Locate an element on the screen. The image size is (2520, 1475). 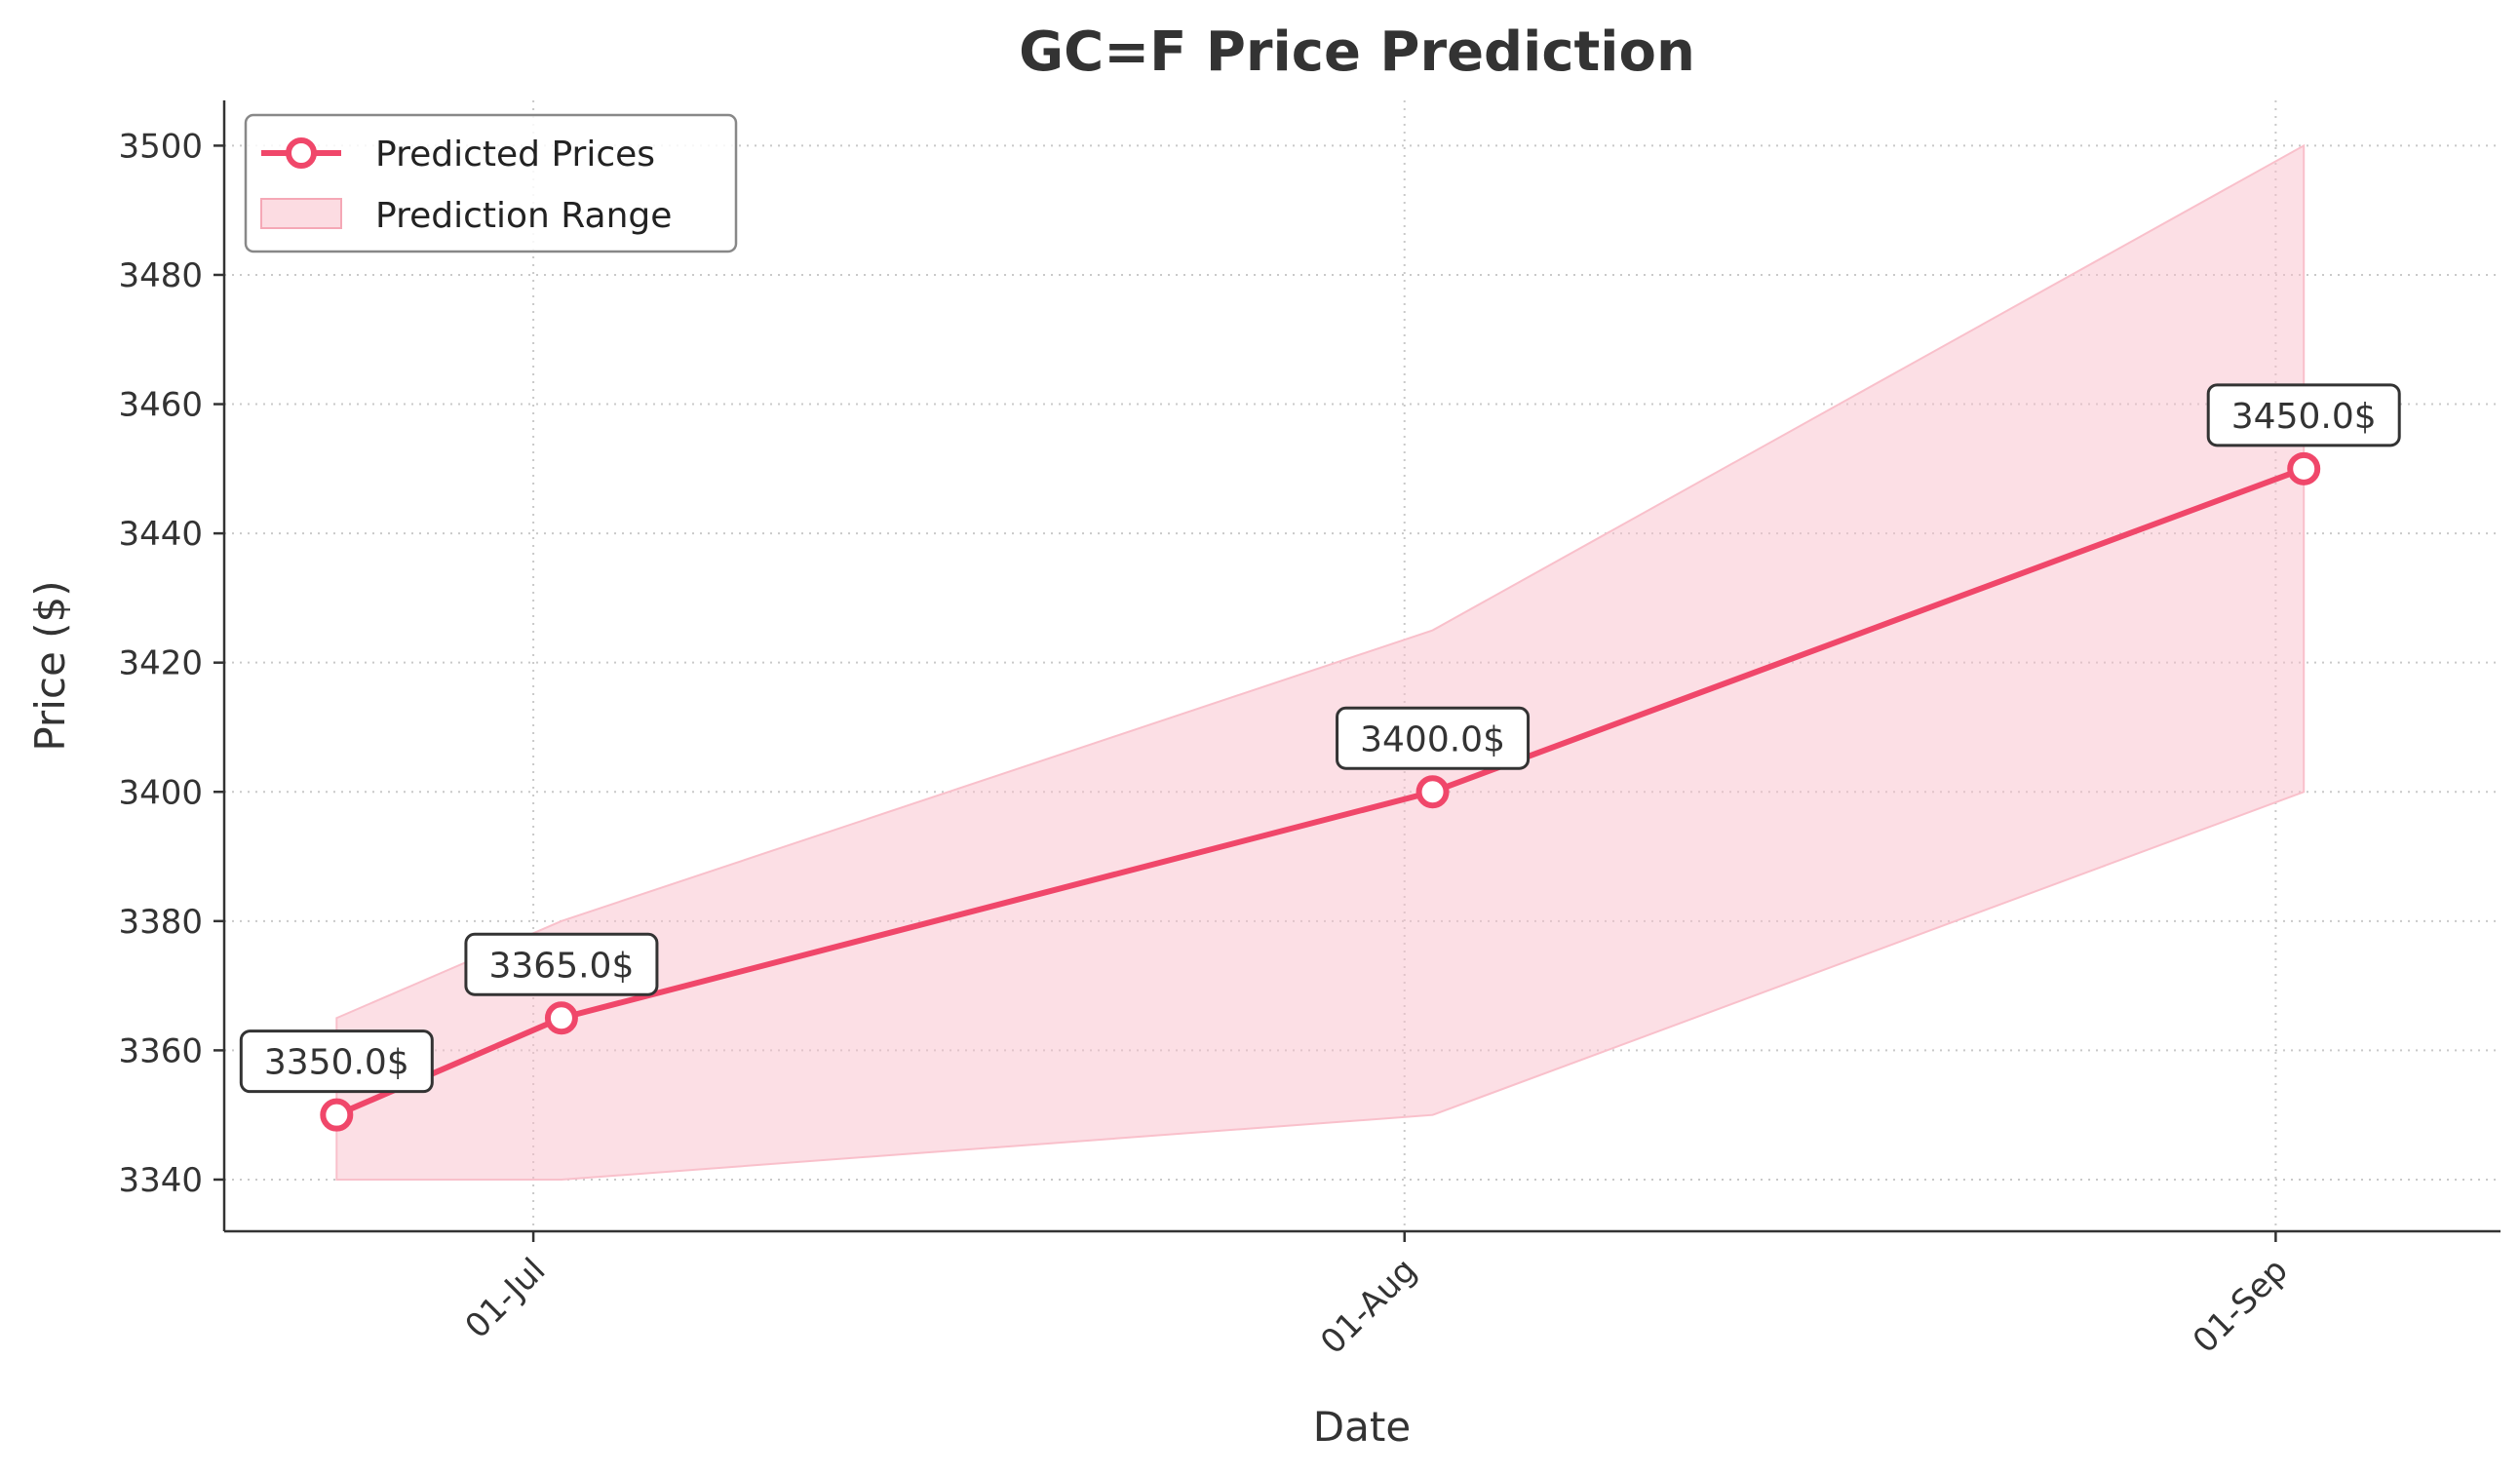
annotation-text: 3400.0$ is located at coordinates (1432, 739).